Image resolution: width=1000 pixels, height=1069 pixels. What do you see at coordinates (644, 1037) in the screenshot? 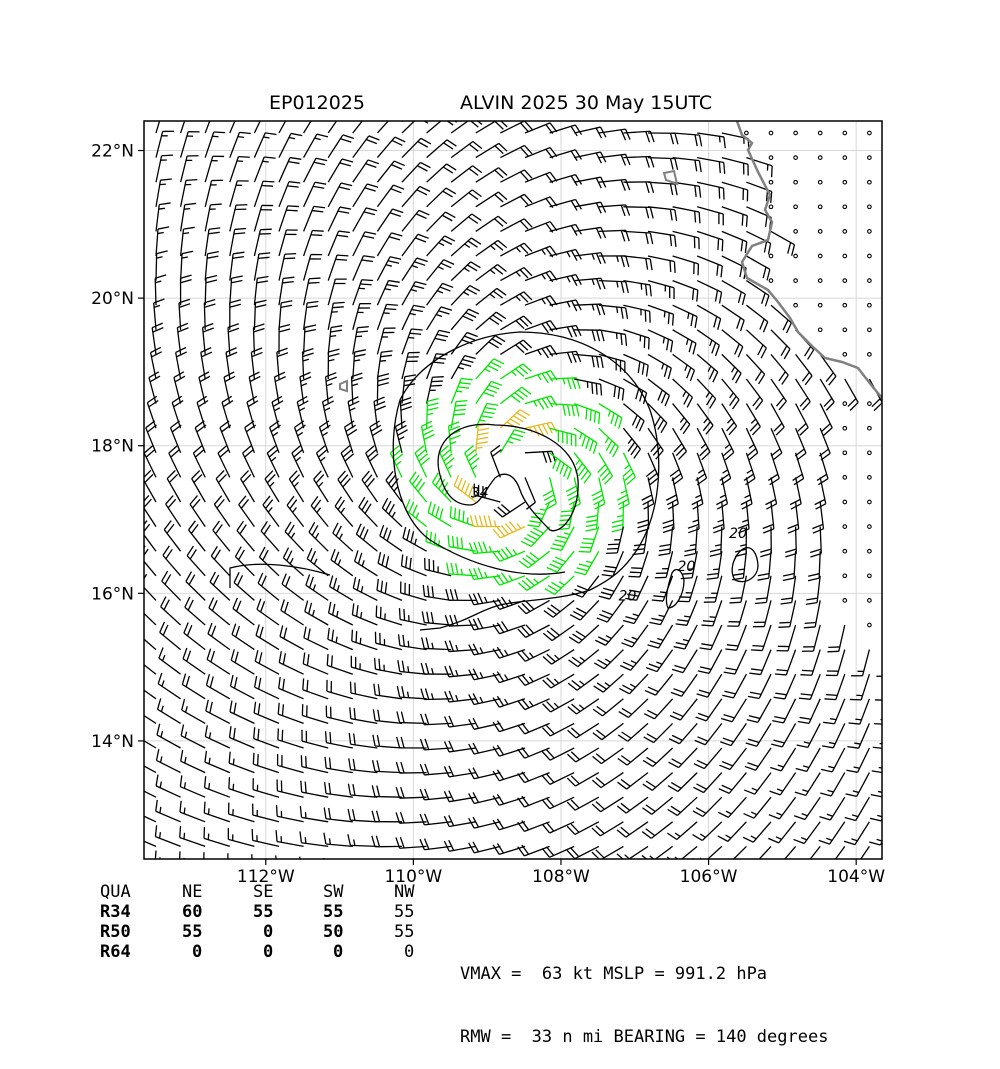
I see `rmw-bearing-line: RMW = 33 n mi BEARING = 140 degrees` at bounding box center [644, 1037].